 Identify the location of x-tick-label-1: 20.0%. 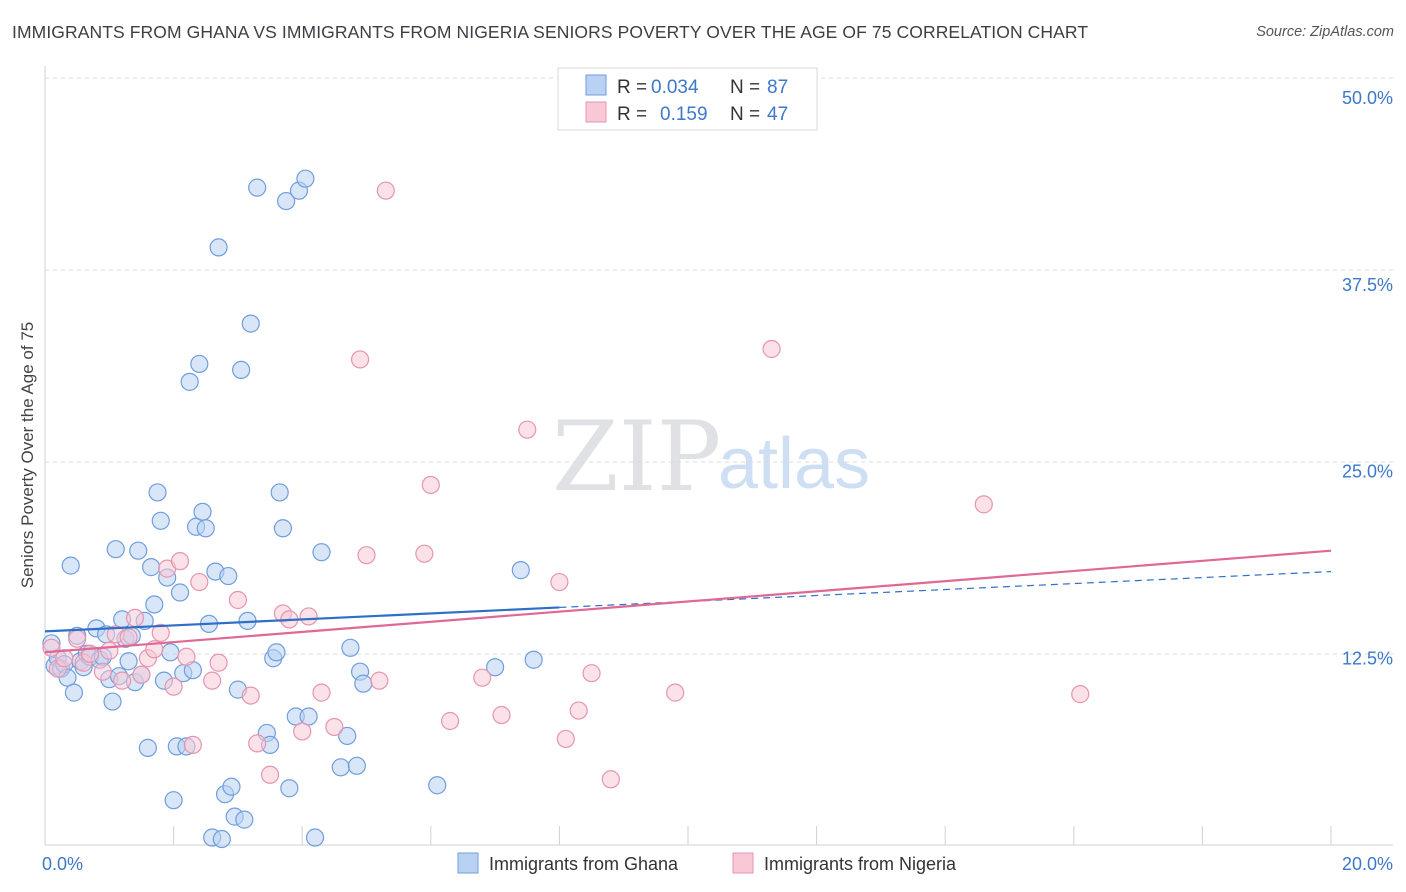
(1367, 864).